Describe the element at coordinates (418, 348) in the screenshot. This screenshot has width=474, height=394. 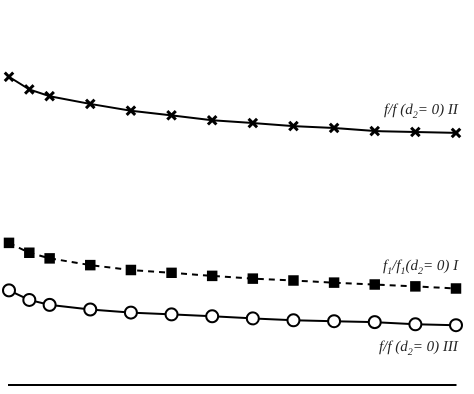
I see `series-label: f/f (d$_{2}$= 0) III` at that location.